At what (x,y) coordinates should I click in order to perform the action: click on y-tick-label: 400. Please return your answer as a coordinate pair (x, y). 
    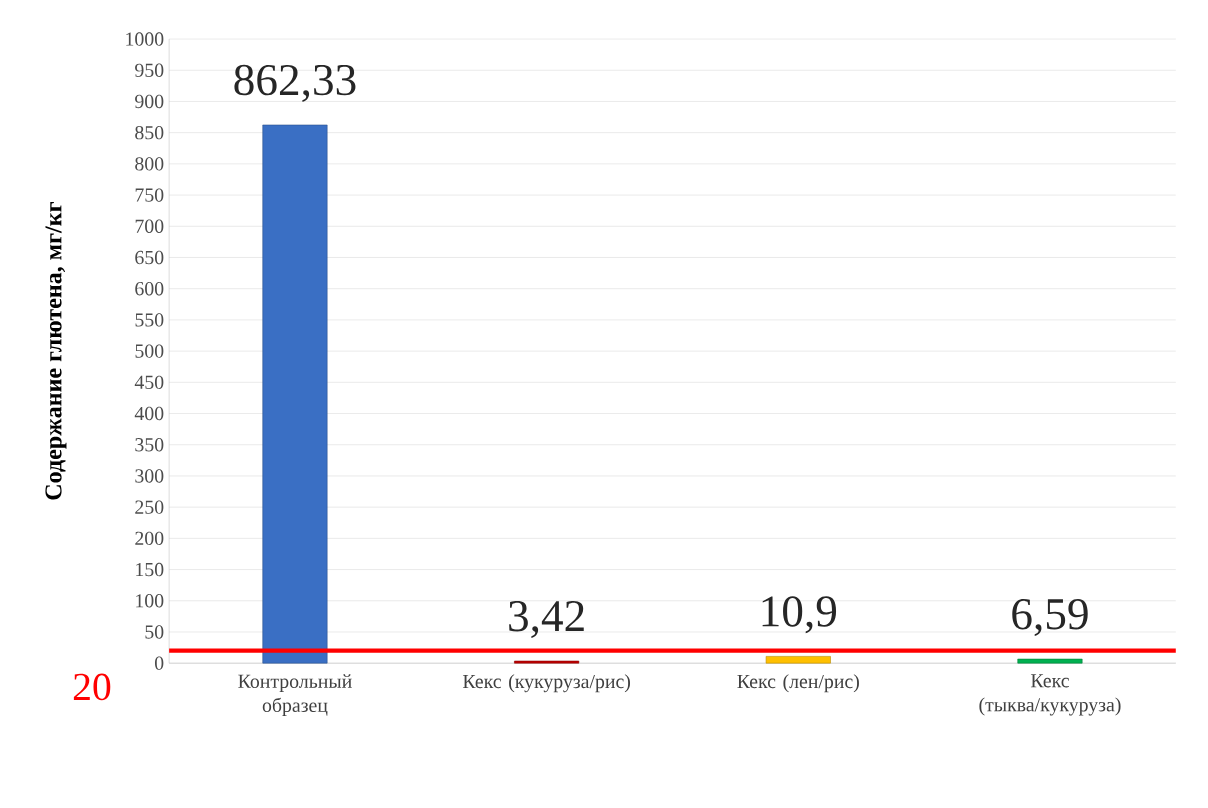
    Looking at the image, I should click on (149, 413).